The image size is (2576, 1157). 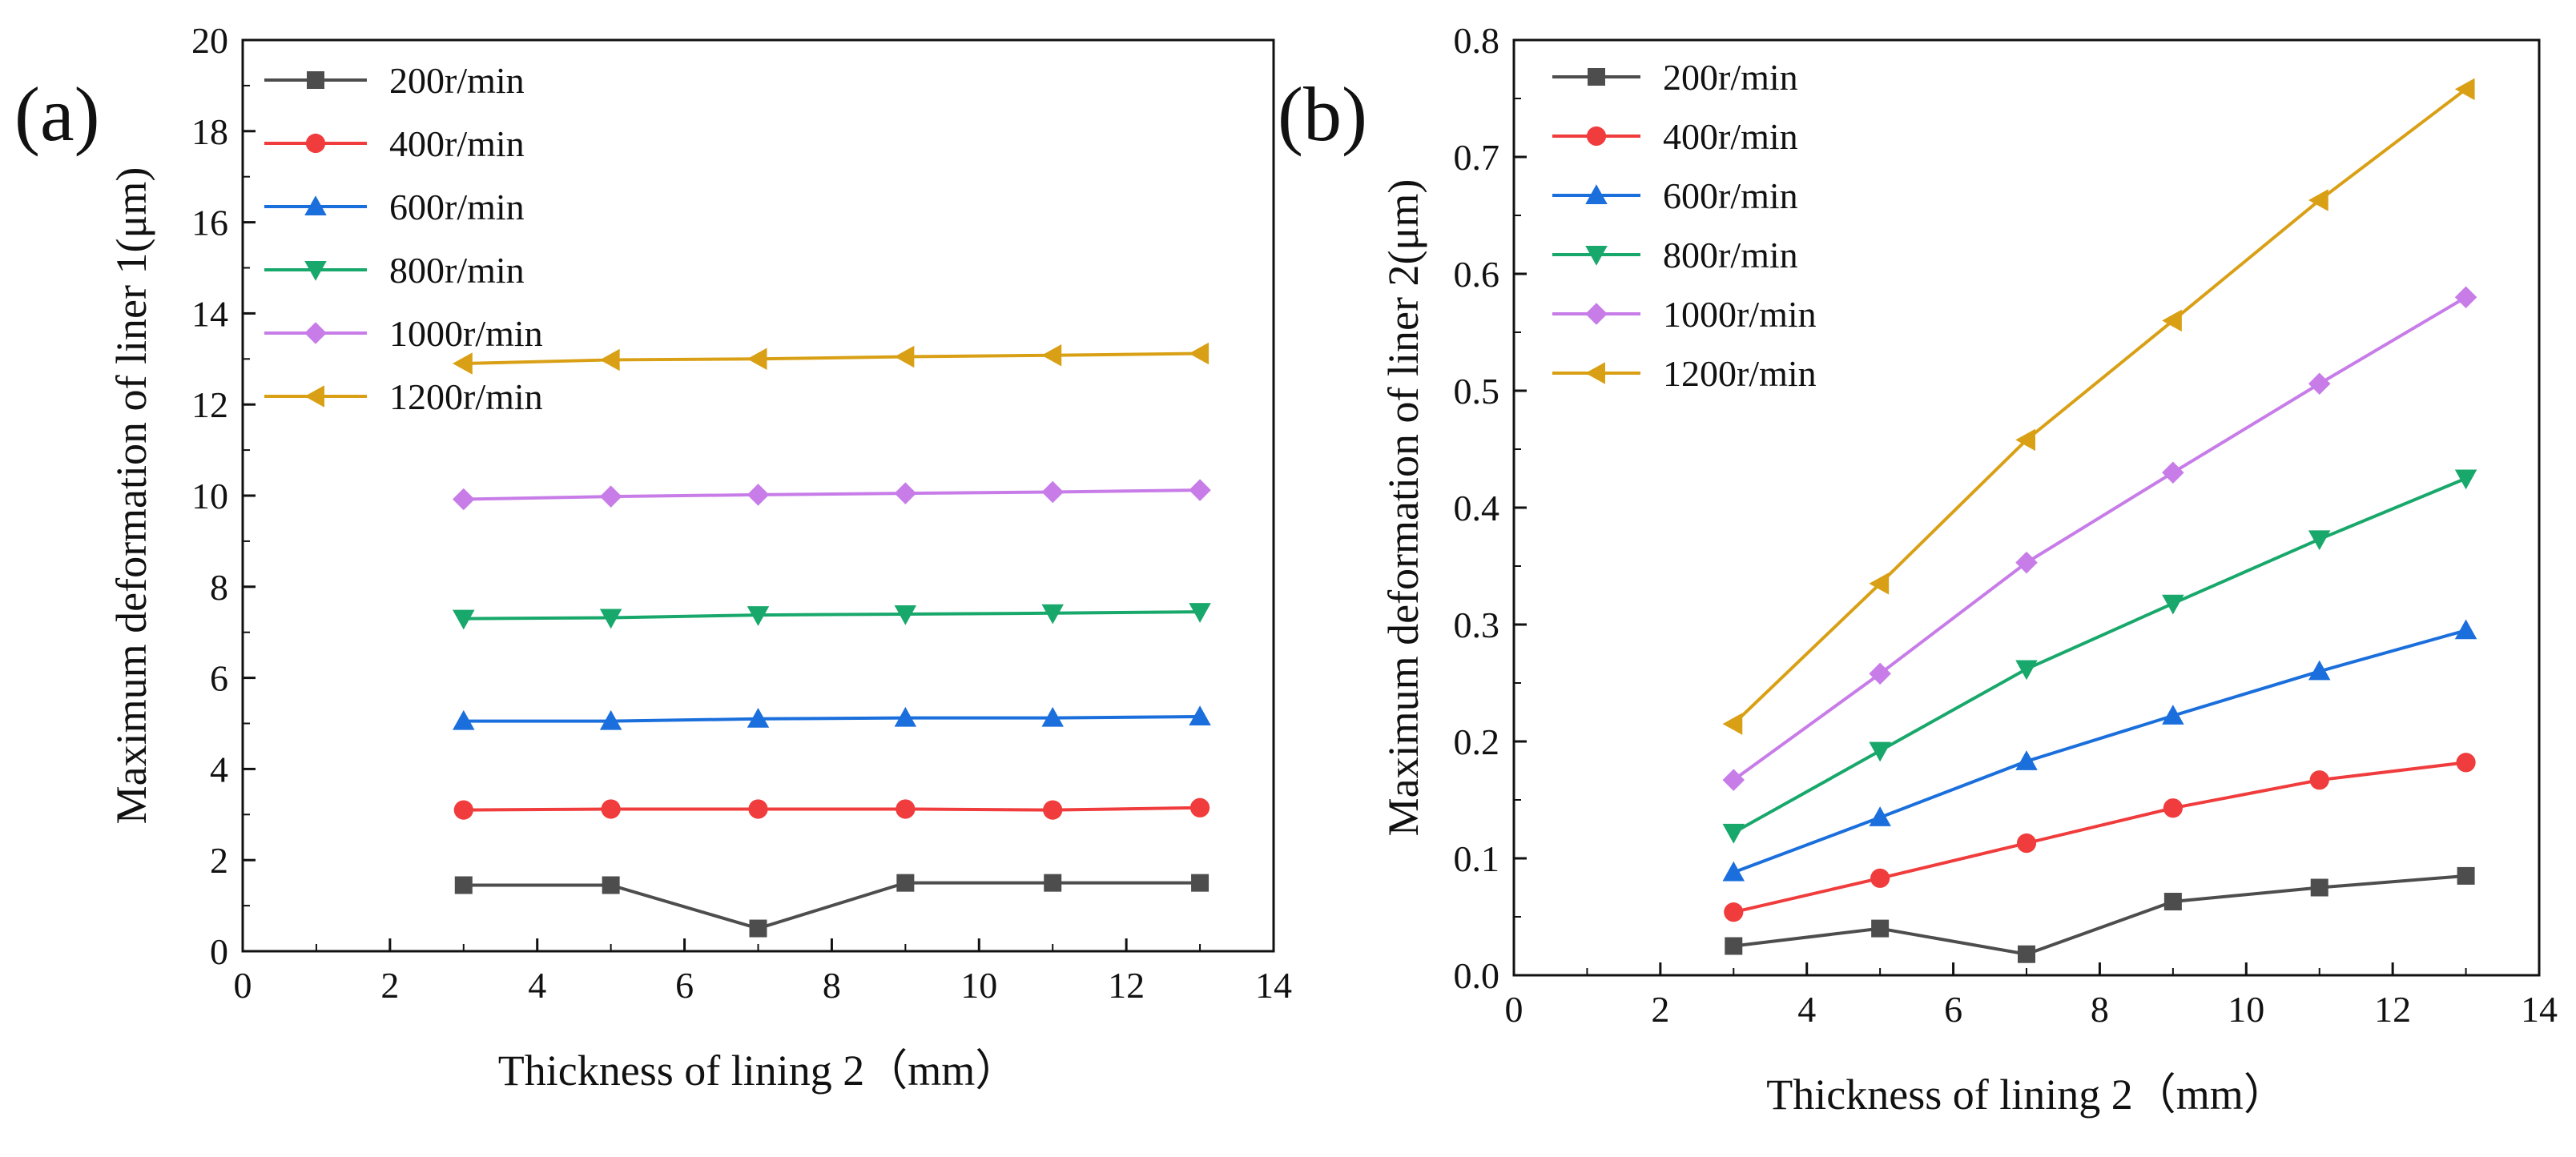 What do you see at coordinates (1730, 136) in the screenshot?
I see `legend-label: 400r/min` at bounding box center [1730, 136].